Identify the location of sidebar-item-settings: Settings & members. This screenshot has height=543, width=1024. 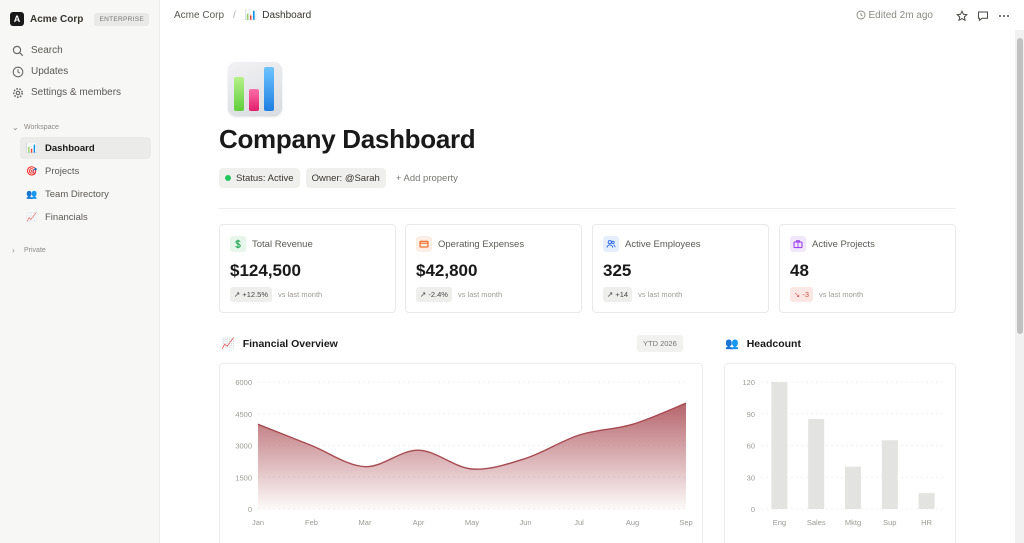
(79, 92).